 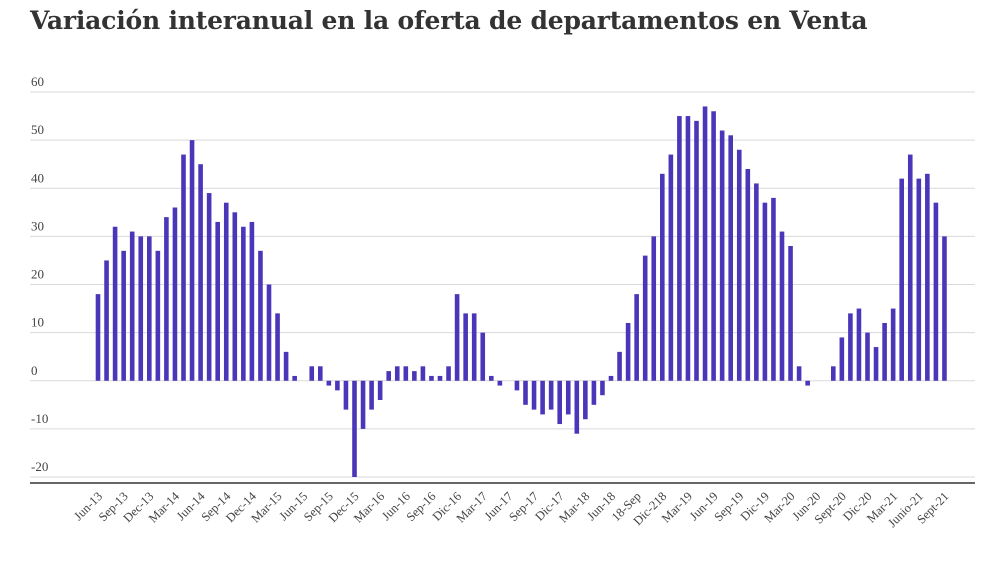 I want to click on y-tick-label: -10, so click(x=39, y=418).